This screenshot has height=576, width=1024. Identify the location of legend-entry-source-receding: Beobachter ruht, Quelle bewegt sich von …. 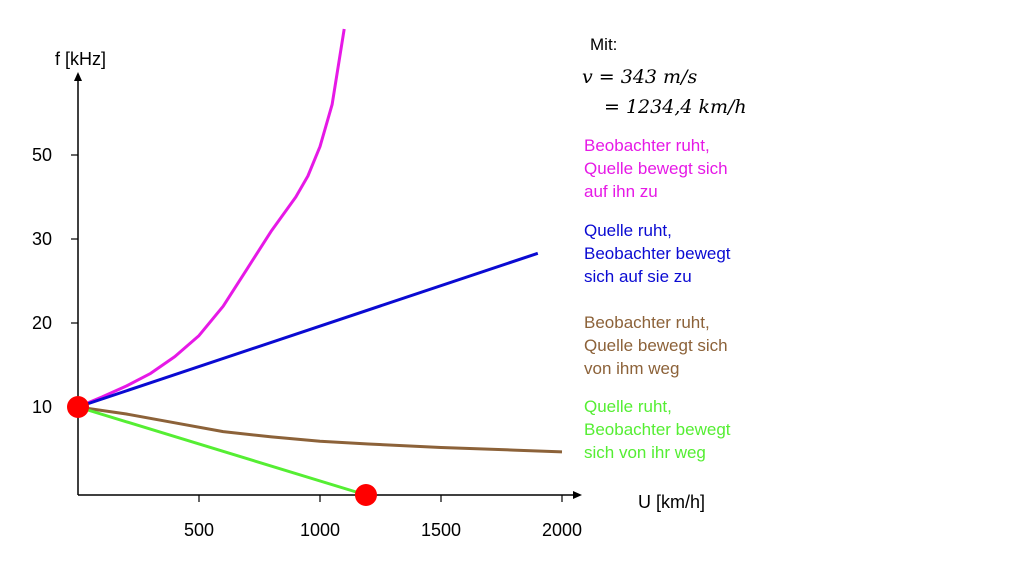
(656, 345).